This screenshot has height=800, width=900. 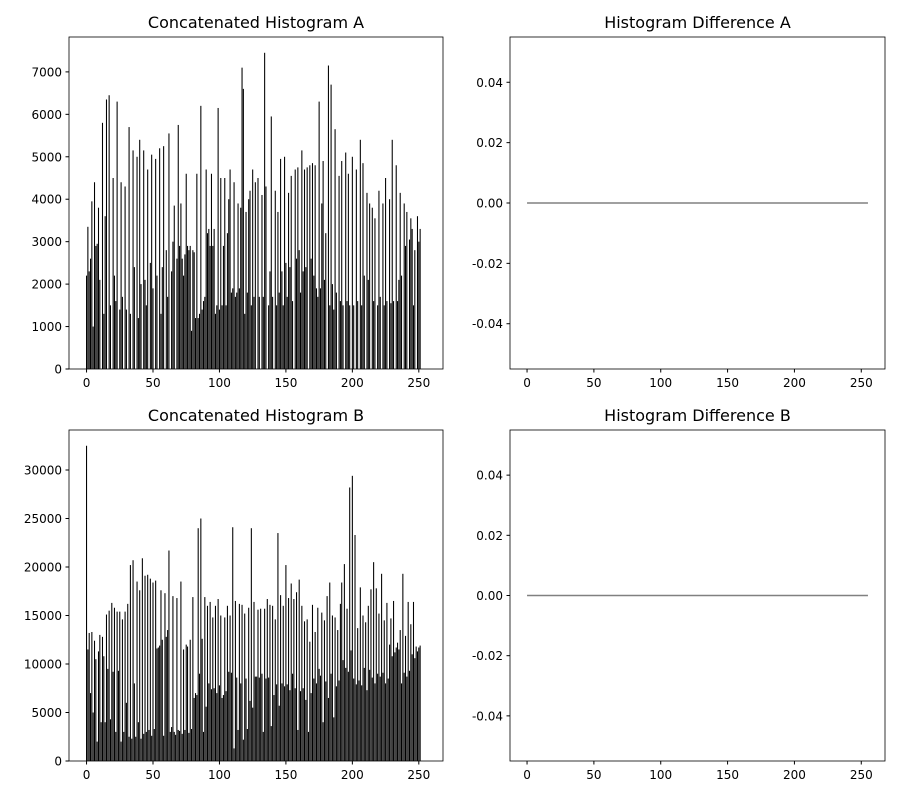 What do you see at coordinates (489, 476) in the screenshot?
I see `y-tick-label: 0.04` at bounding box center [489, 476].